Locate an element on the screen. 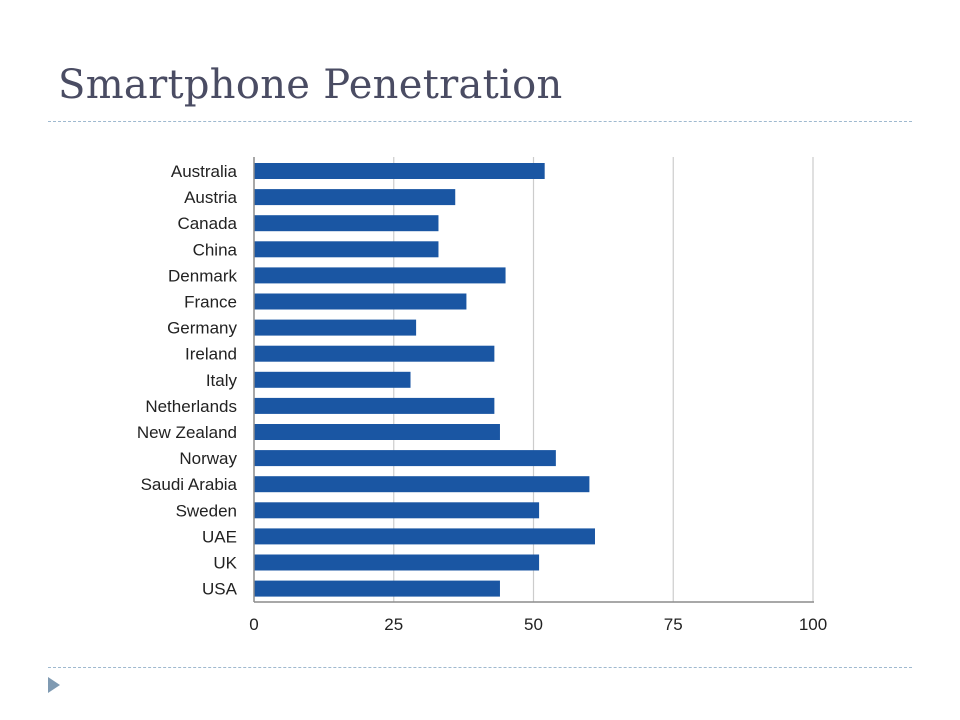 The image size is (960, 720). category-label: Norway is located at coordinates (208, 458).